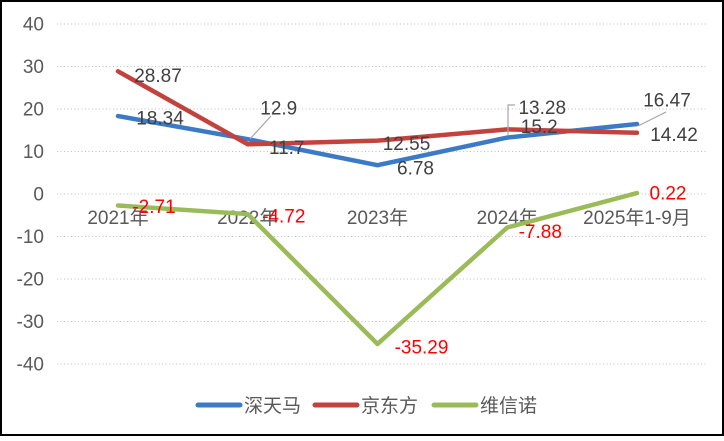  Describe the element at coordinates (33, 110) in the screenshot. I see `y-axis-tick-label: 20` at that location.